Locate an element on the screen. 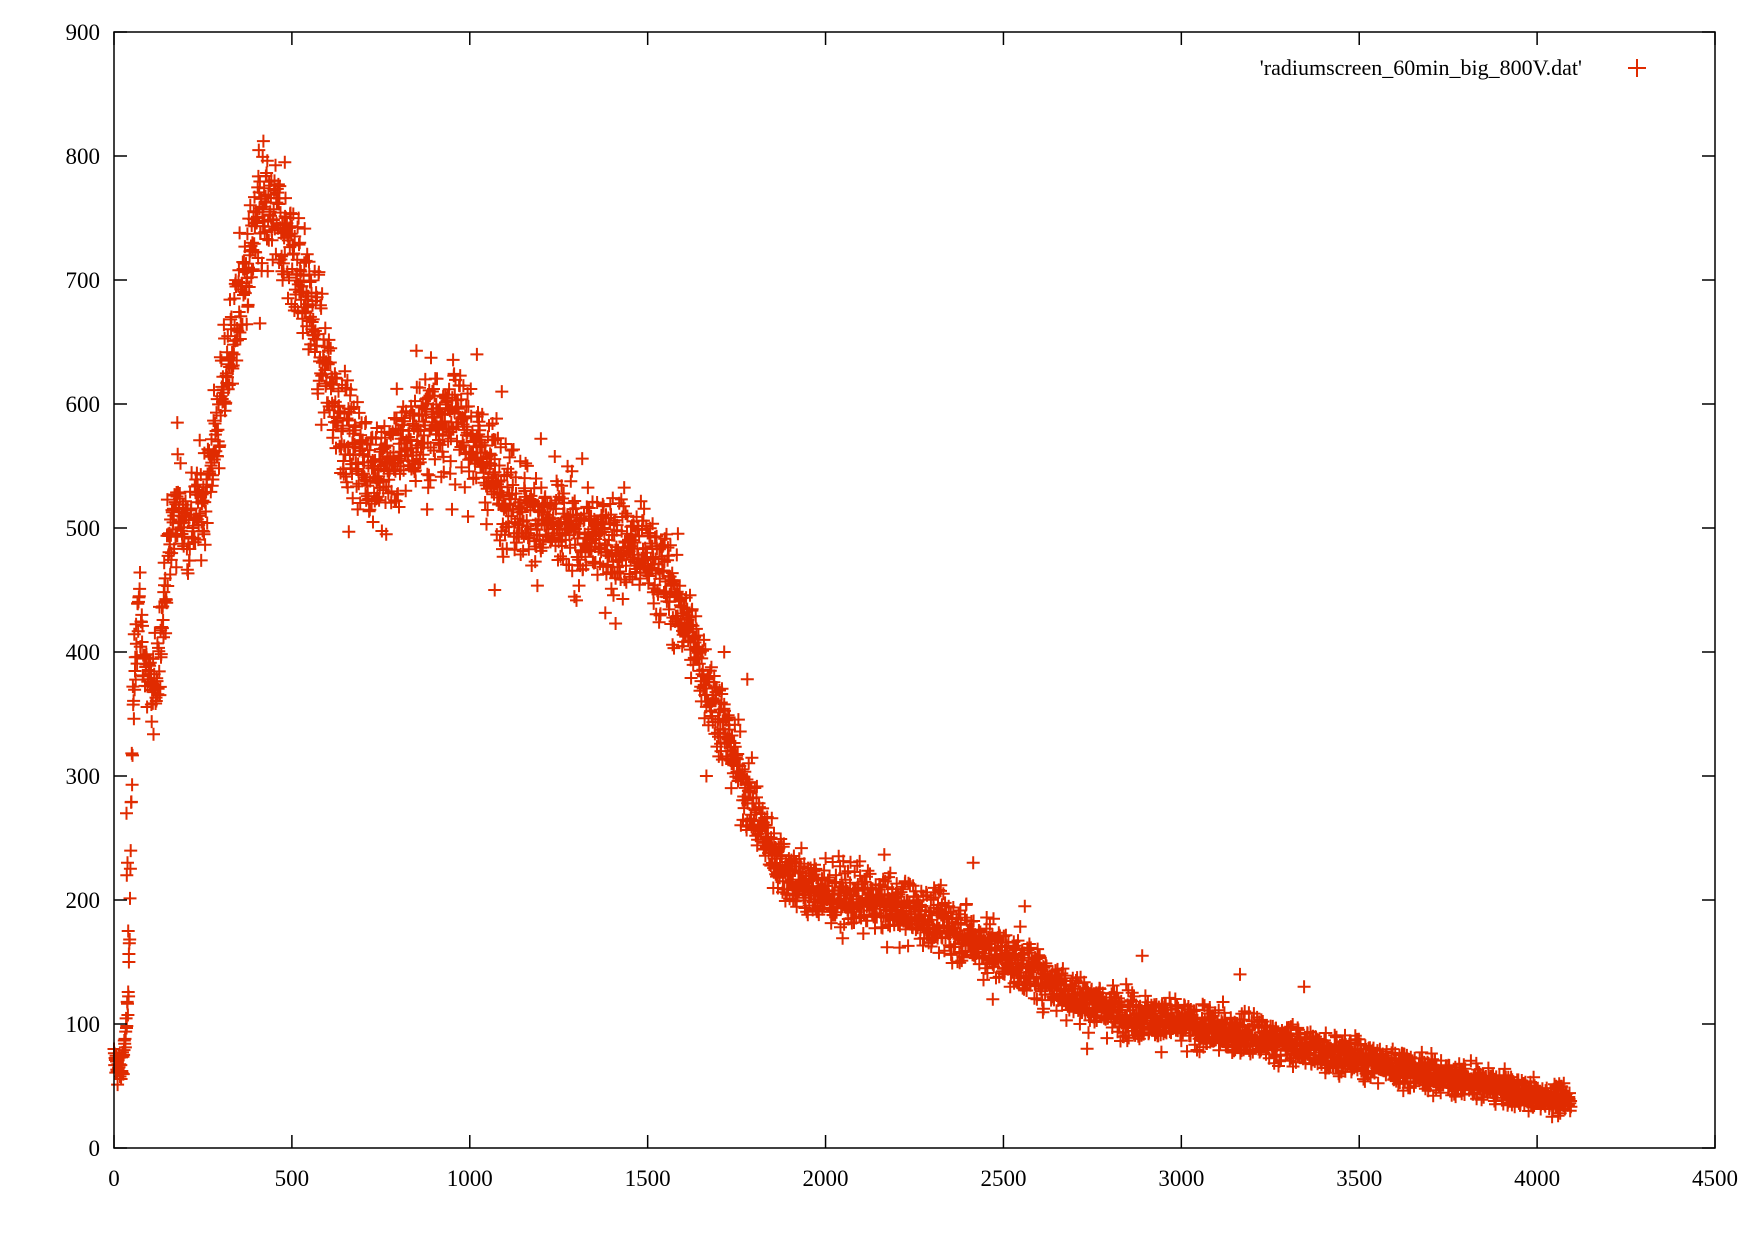 The width and height of the screenshot is (1762, 1237). x-tick-label: 4500 is located at coordinates (1715, 1178).